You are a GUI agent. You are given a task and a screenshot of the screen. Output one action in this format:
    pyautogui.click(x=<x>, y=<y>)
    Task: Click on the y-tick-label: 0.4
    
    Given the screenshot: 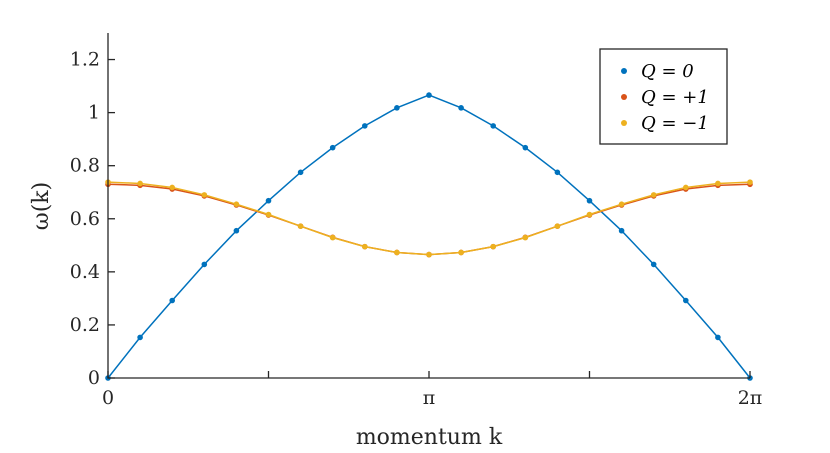 What is the action you would take?
    pyautogui.click(x=85, y=272)
    